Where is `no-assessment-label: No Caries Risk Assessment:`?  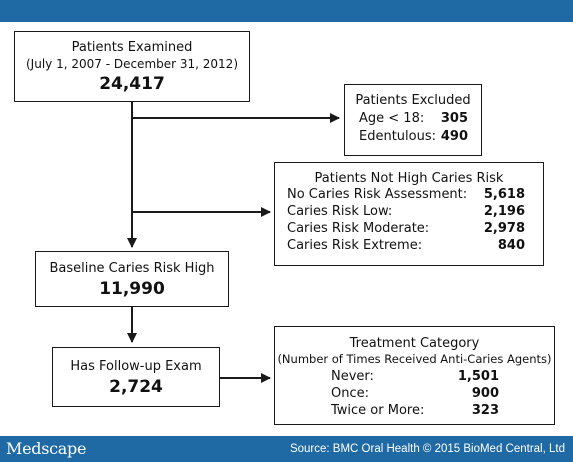 no-assessment-label: No Caries Risk Assessment: is located at coordinates (377, 194).